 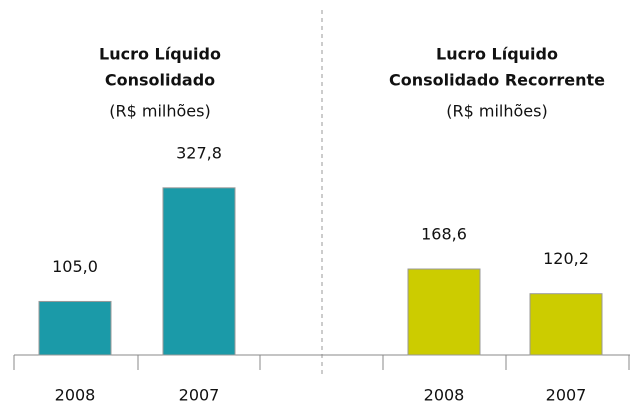 I want to click on chart-title: Consolidado Recorrente, so click(x=497, y=80).